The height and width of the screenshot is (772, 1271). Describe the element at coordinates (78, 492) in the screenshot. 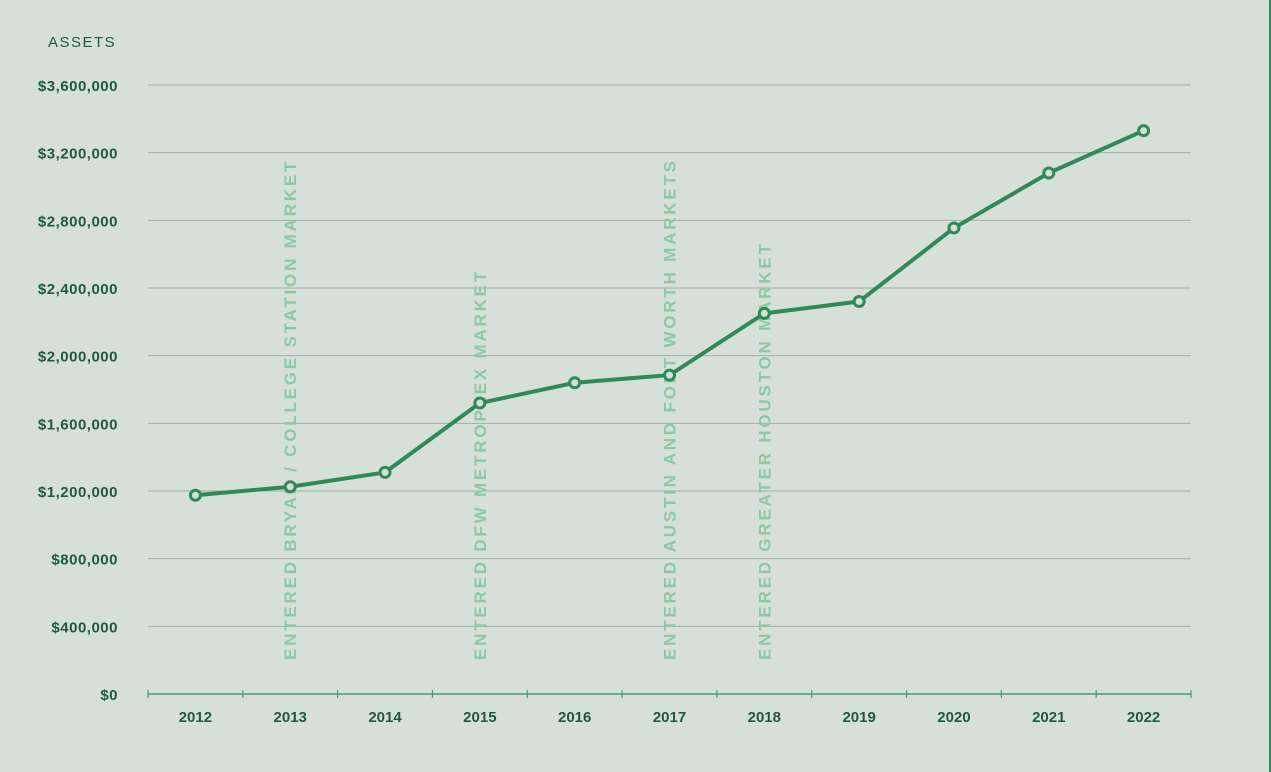

I see `y-tick-label: $1,200,000` at that location.